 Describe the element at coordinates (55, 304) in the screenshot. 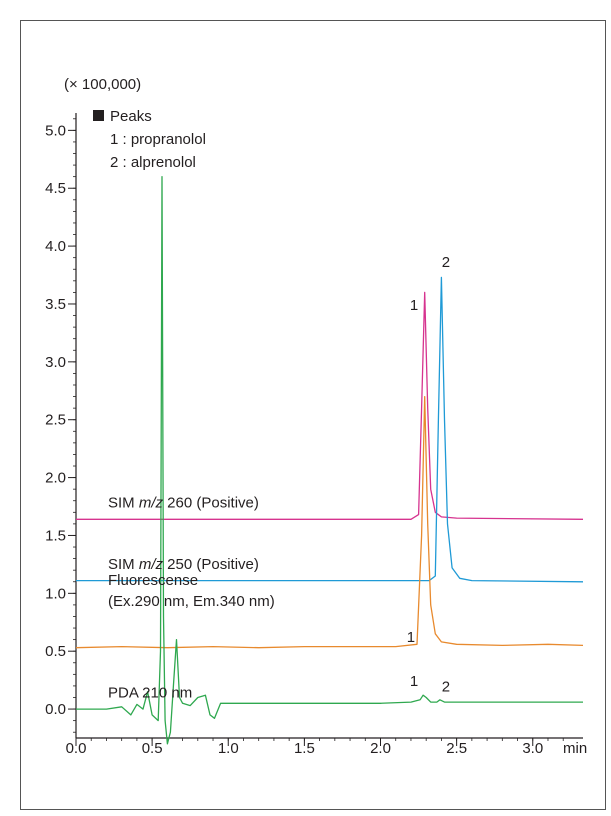

I see `y-tick-label: 3.5` at that location.